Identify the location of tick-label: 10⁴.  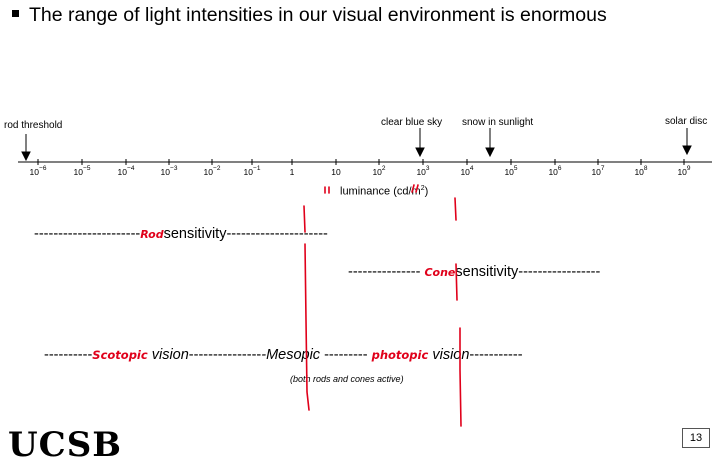
(467, 171).